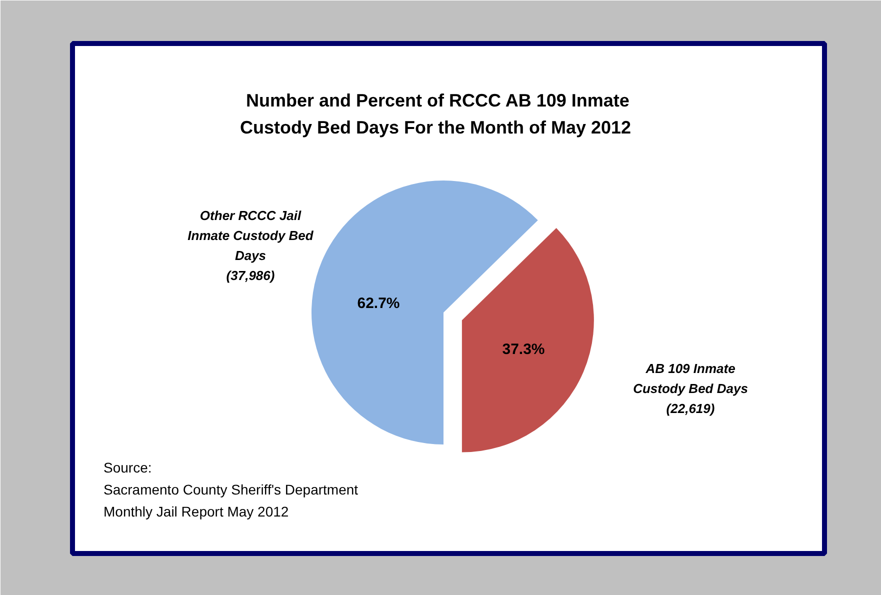 This screenshot has height=595, width=881. I want to click on data-label: (37,986), so click(250, 275).